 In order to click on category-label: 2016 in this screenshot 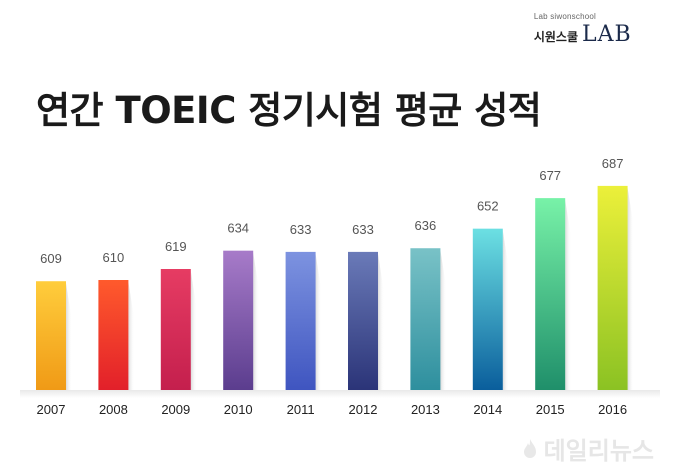, I will do `click(612, 409)`.